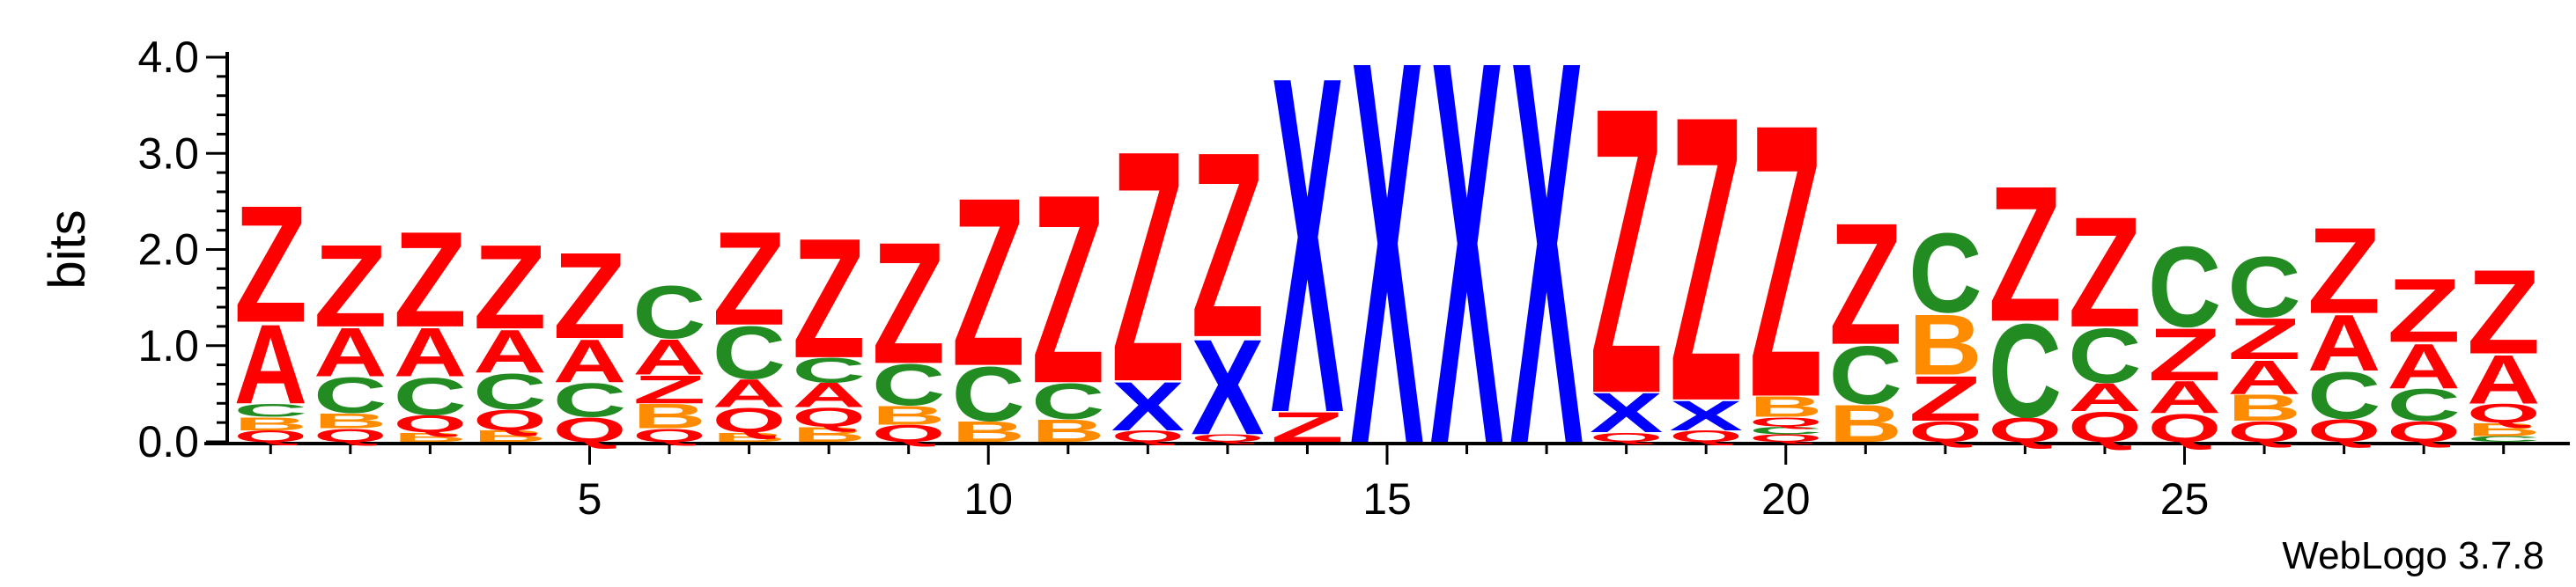  What do you see at coordinates (67, 249) in the screenshot?
I see `y-axis-label: bits` at bounding box center [67, 249].